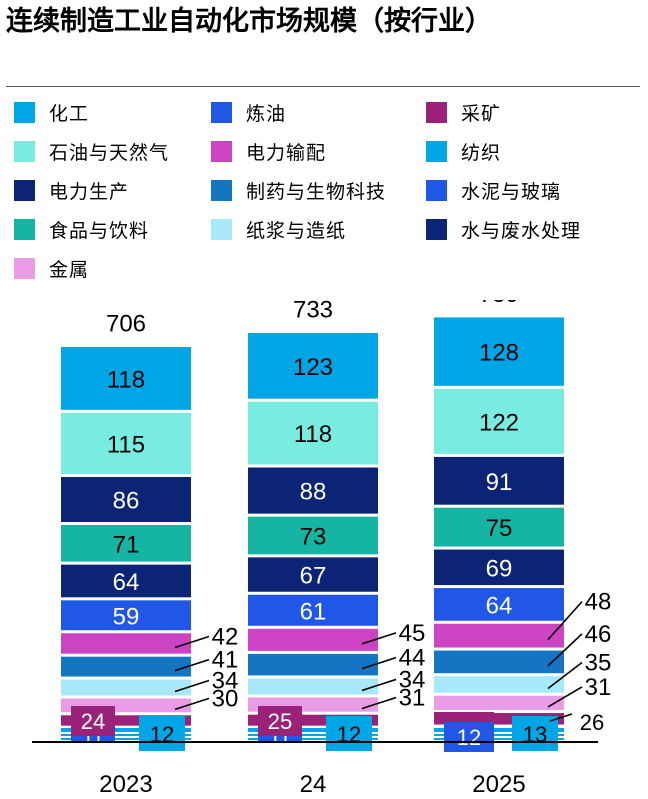 Image resolution: width=648 pixels, height=799 pixels. What do you see at coordinates (81, 229) in the screenshot?
I see `legend-item: 食品与饮料` at bounding box center [81, 229].